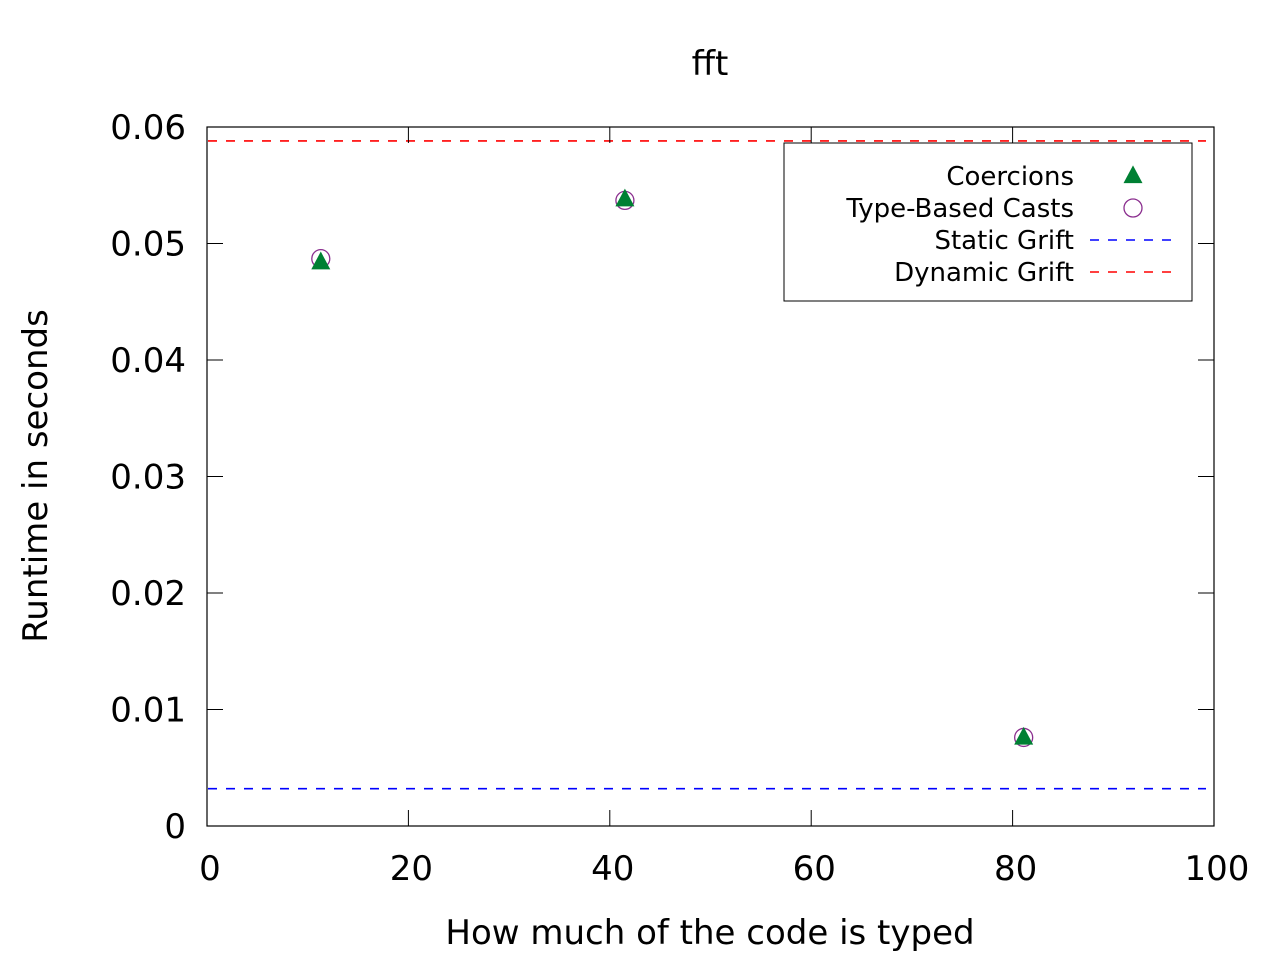 This screenshot has height=960, width=1280. I want to click on y-tick-label: 0.01, so click(148, 711).